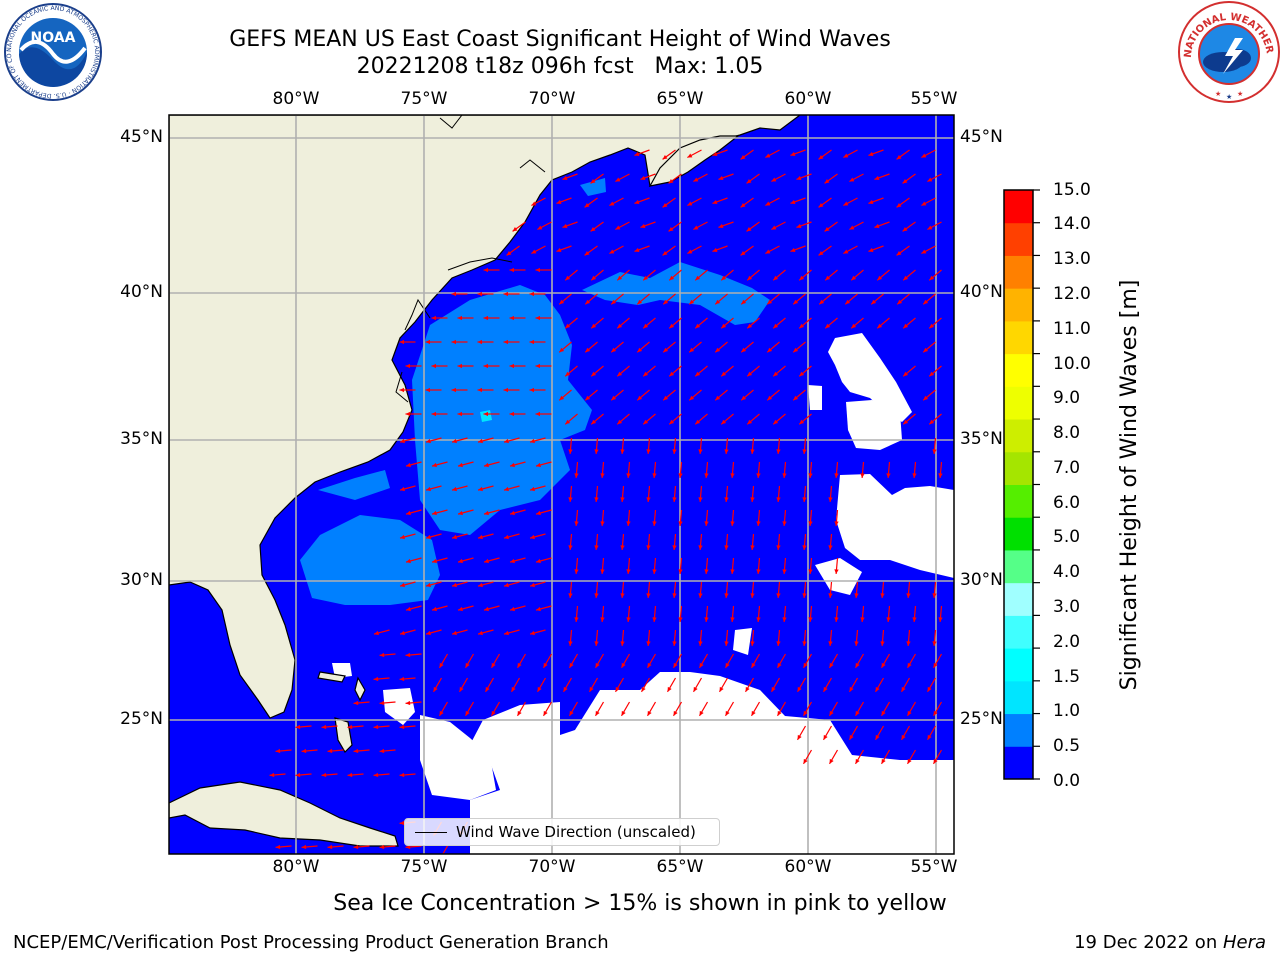 The width and height of the screenshot is (1280, 960). What do you see at coordinates (1067, 607) in the screenshot?
I see `colorbar-tick-label: 3.0` at bounding box center [1067, 607].